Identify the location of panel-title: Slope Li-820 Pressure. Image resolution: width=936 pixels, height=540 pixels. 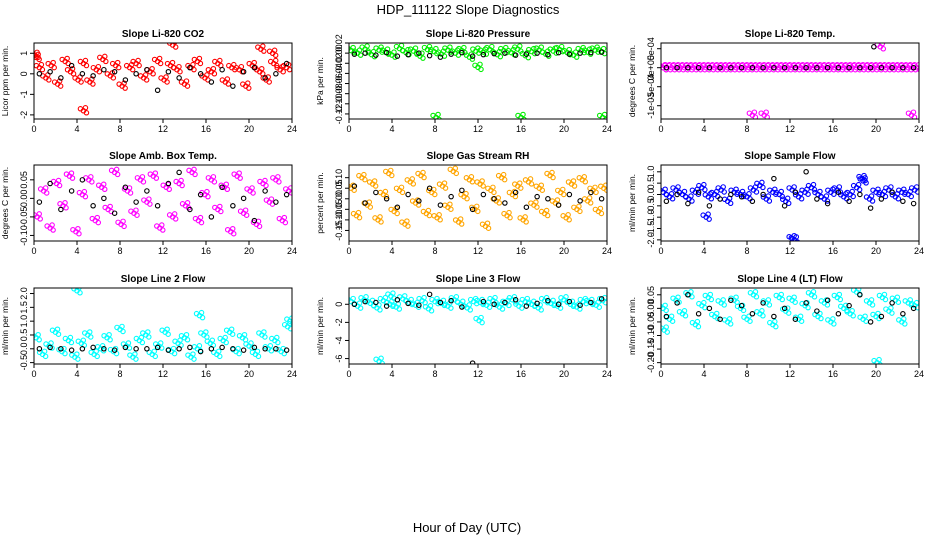
(478, 34).